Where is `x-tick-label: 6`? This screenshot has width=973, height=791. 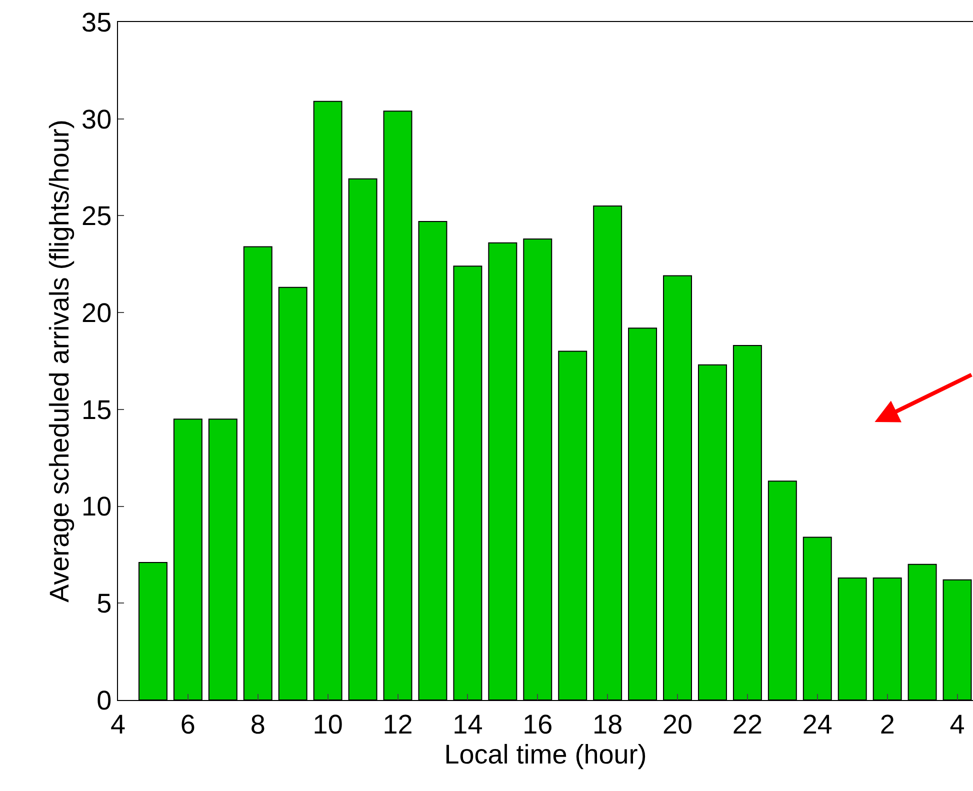 x-tick-label: 6 is located at coordinates (188, 724).